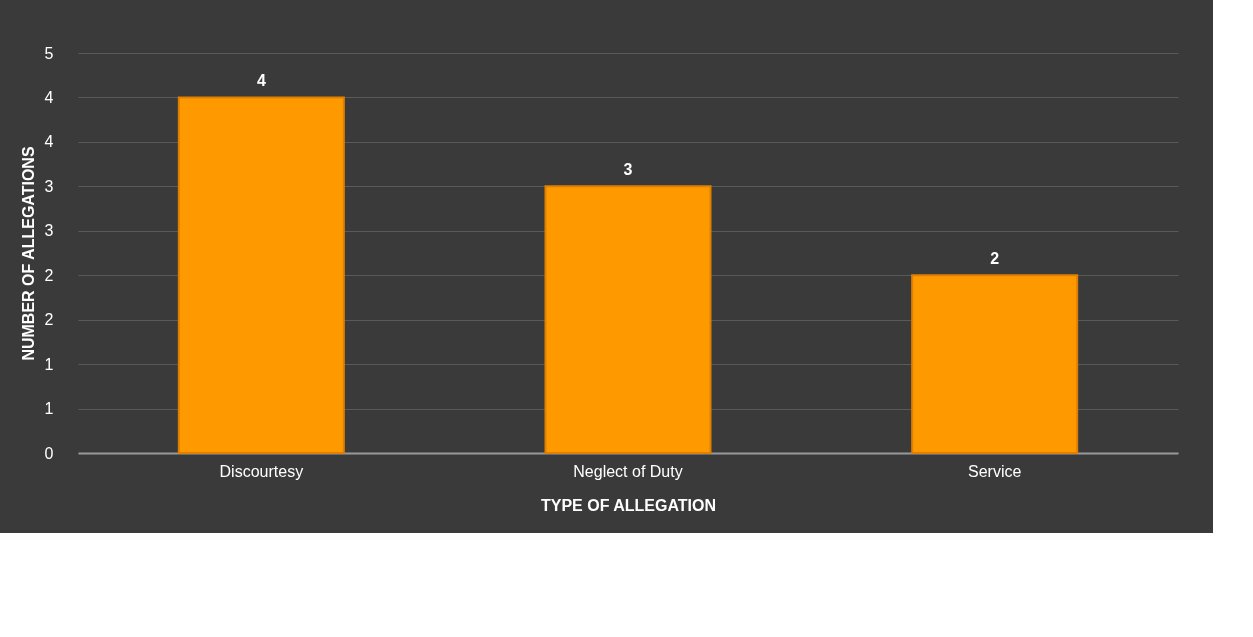 This screenshot has width=1253, height=637. I want to click on data-label: 3, so click(628, 170).